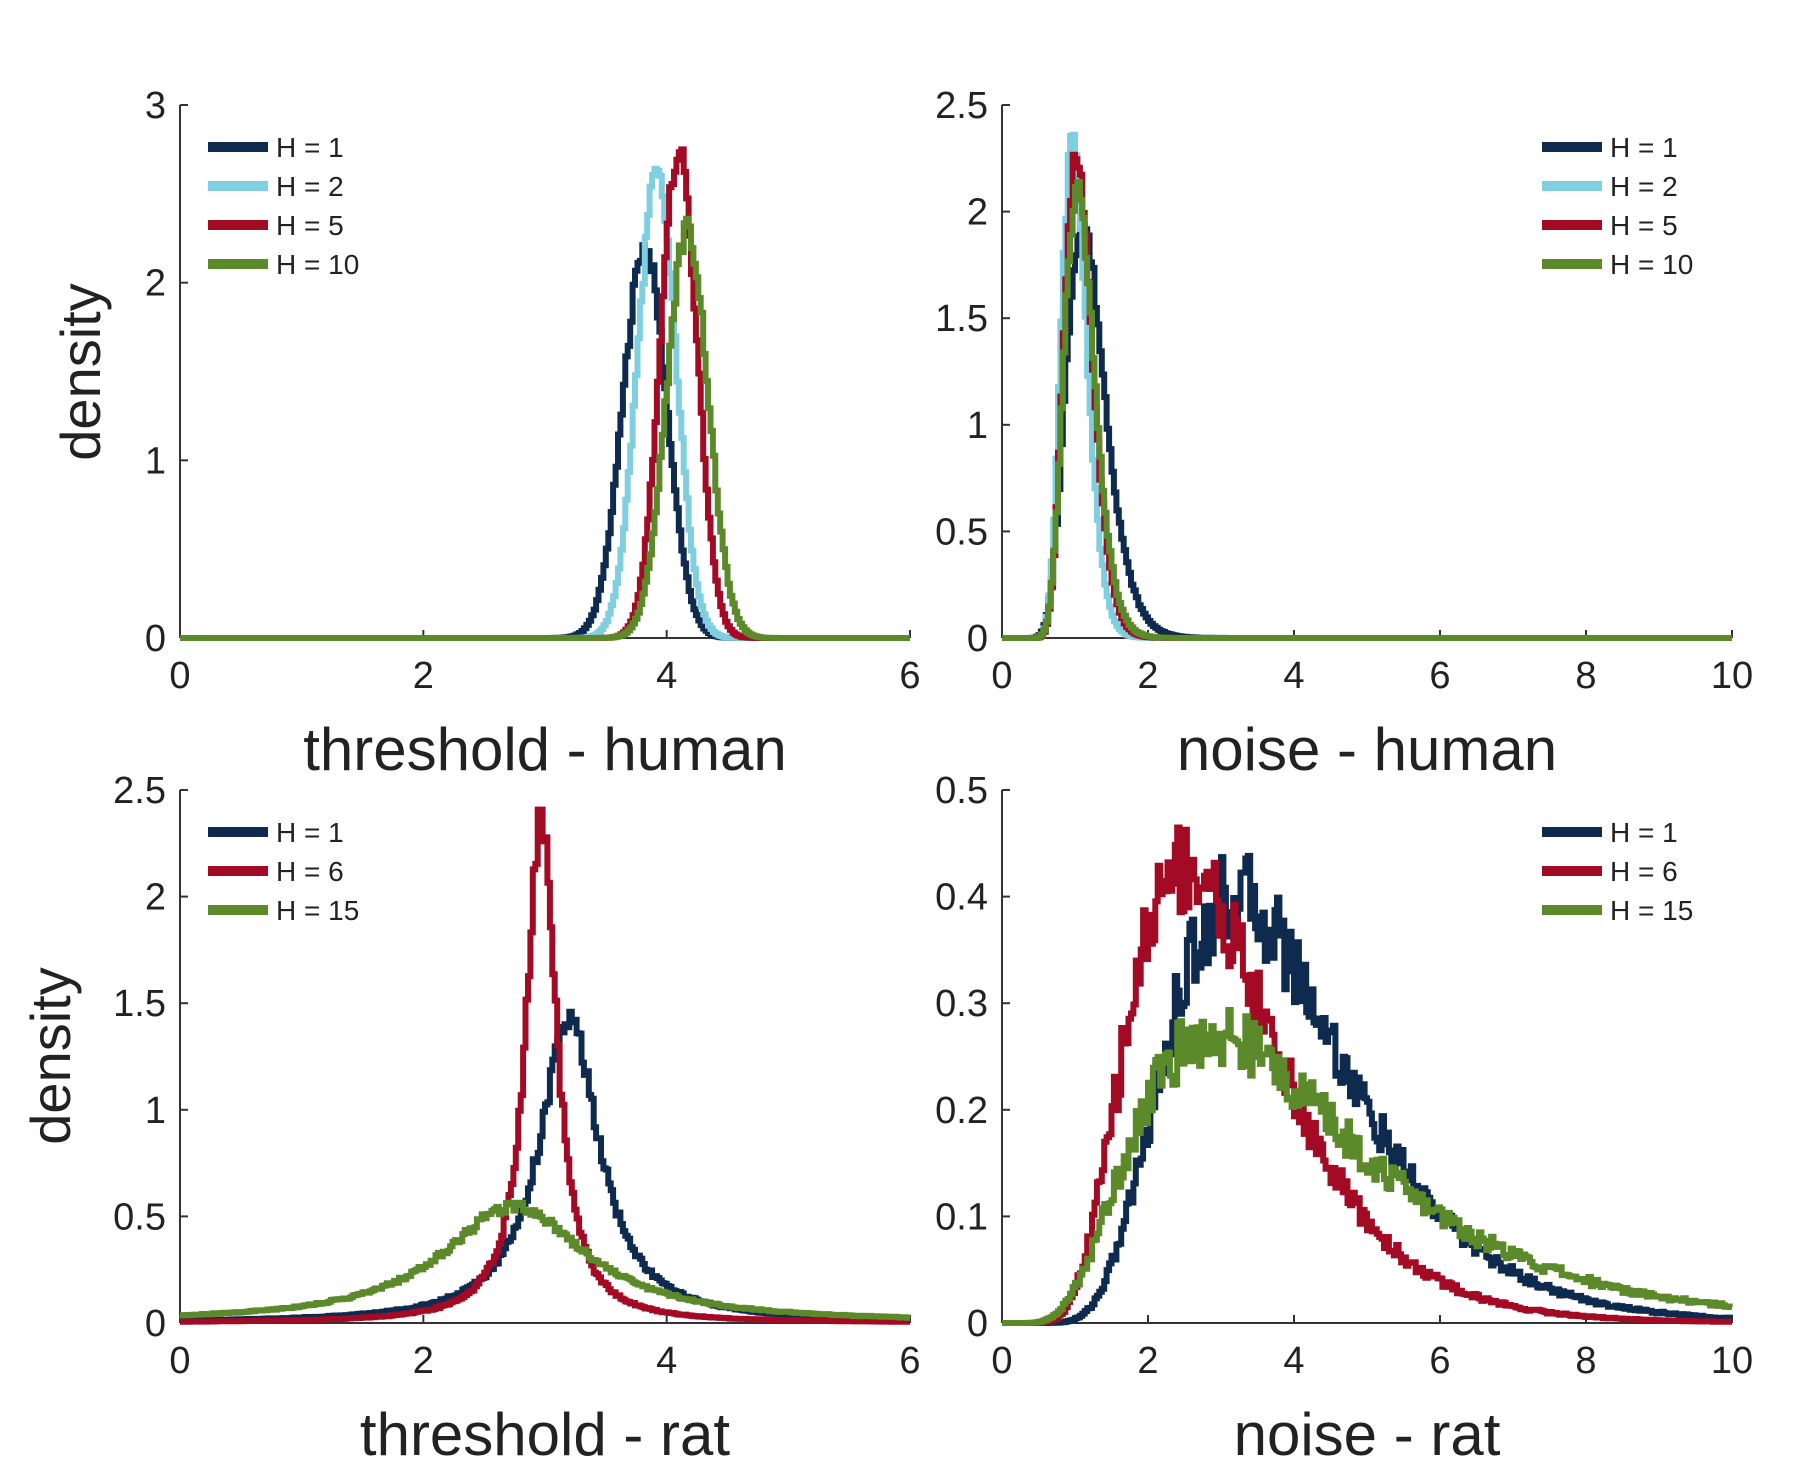  What do you see at coordinates (1367, 749) in the screenshot?
I see `x-axis-label: noise - human` at bounding box center [1367, 749].